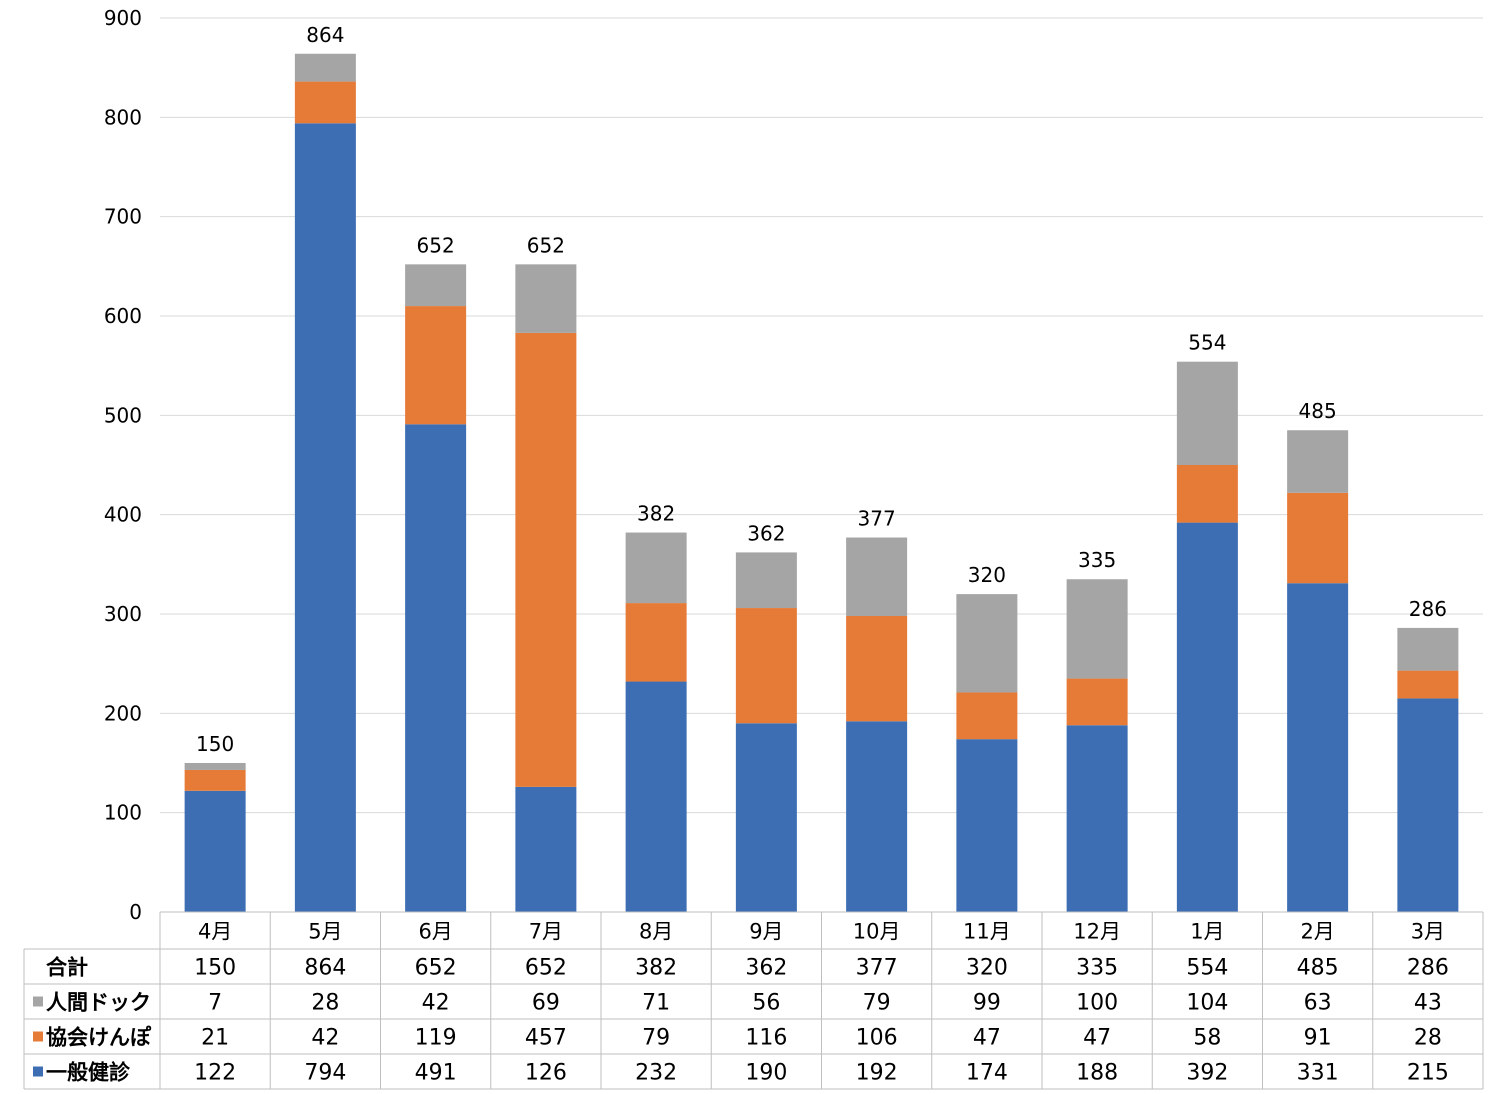  What do you see at coordinates (546, 932) in the screenshot?
I see `x-category-label: 7月` at bounding box center [546, 932].